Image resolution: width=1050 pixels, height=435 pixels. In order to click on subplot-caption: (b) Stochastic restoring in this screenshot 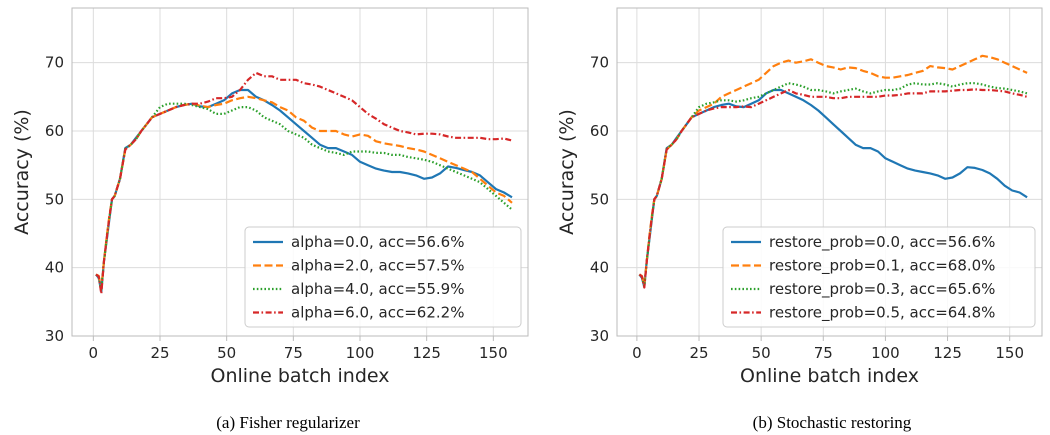, I will do `click(832, 422)`.